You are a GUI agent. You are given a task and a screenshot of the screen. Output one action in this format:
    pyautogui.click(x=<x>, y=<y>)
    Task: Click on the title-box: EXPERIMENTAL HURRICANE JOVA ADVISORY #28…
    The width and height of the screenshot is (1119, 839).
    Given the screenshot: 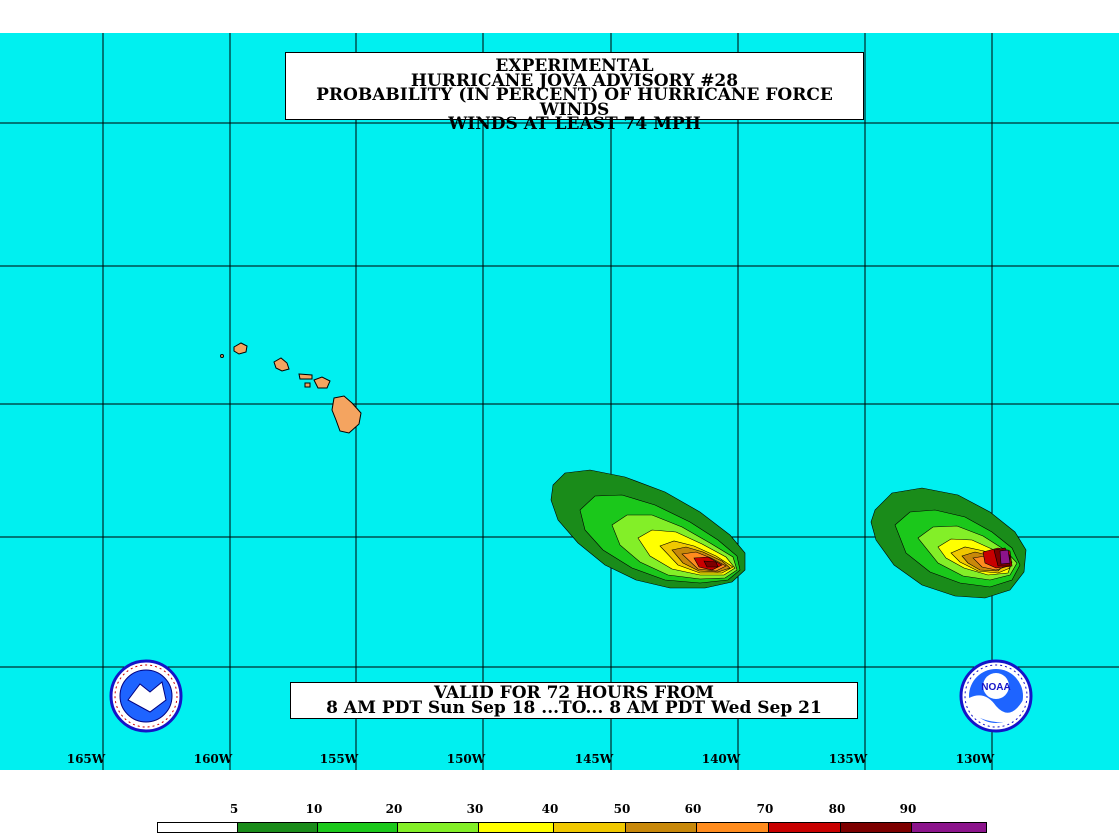 What is the action you would take?
    pyautogui.click(x=574, y=92)
    